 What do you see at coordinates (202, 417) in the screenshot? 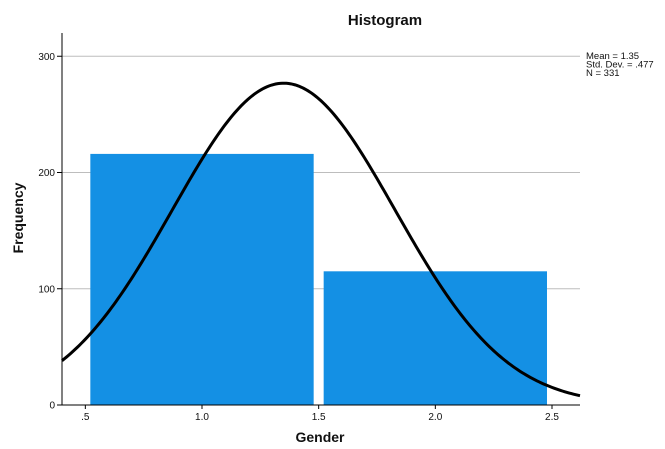
I see `x-tick-label: 1.0` at bounding box center [202, 417].